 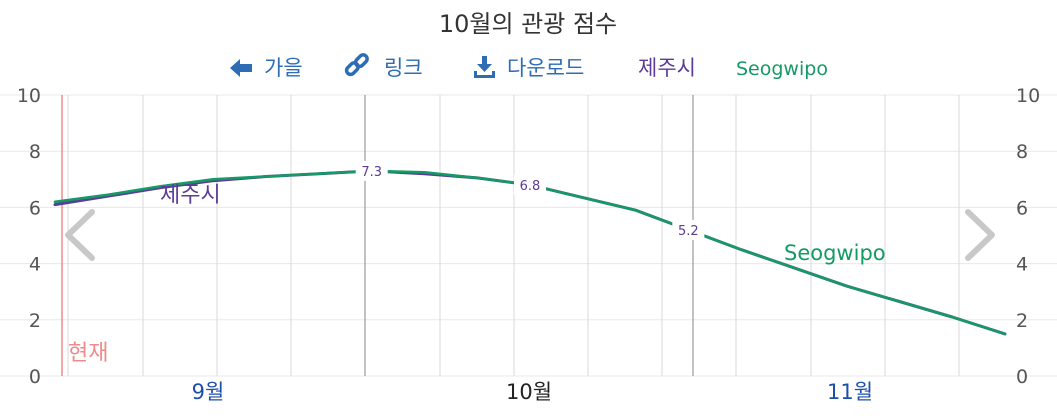 I want to click on y-tick-label-right: 0, so click(x=1022, y=377).